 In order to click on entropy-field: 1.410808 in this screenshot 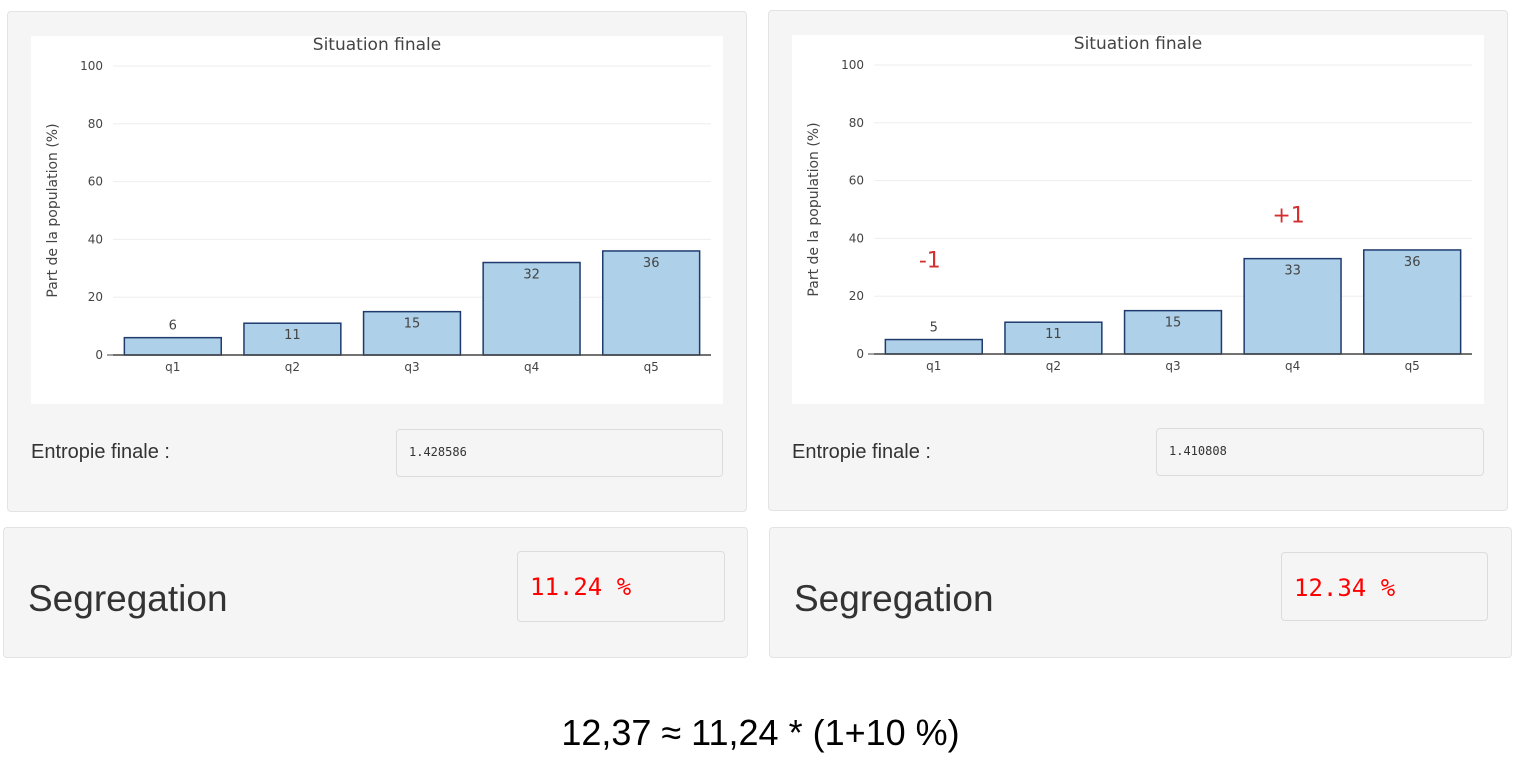, I will do `click(1320, 452)`.